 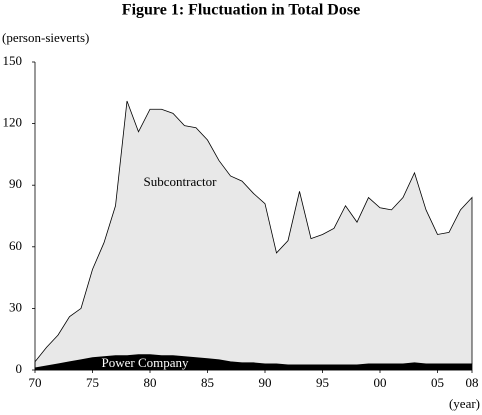 I want to click on y-tick-label: 0, so click(x=19, y=368).